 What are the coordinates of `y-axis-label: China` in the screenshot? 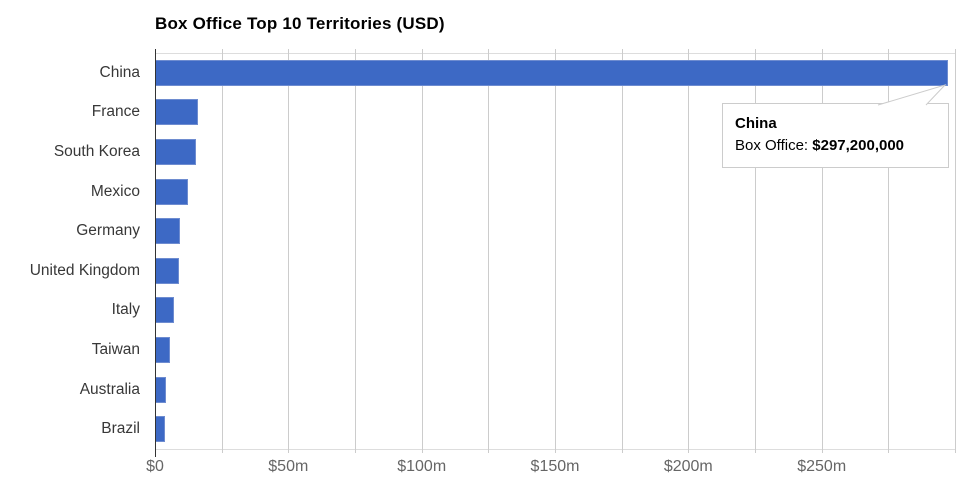 It's located at (120, 72).